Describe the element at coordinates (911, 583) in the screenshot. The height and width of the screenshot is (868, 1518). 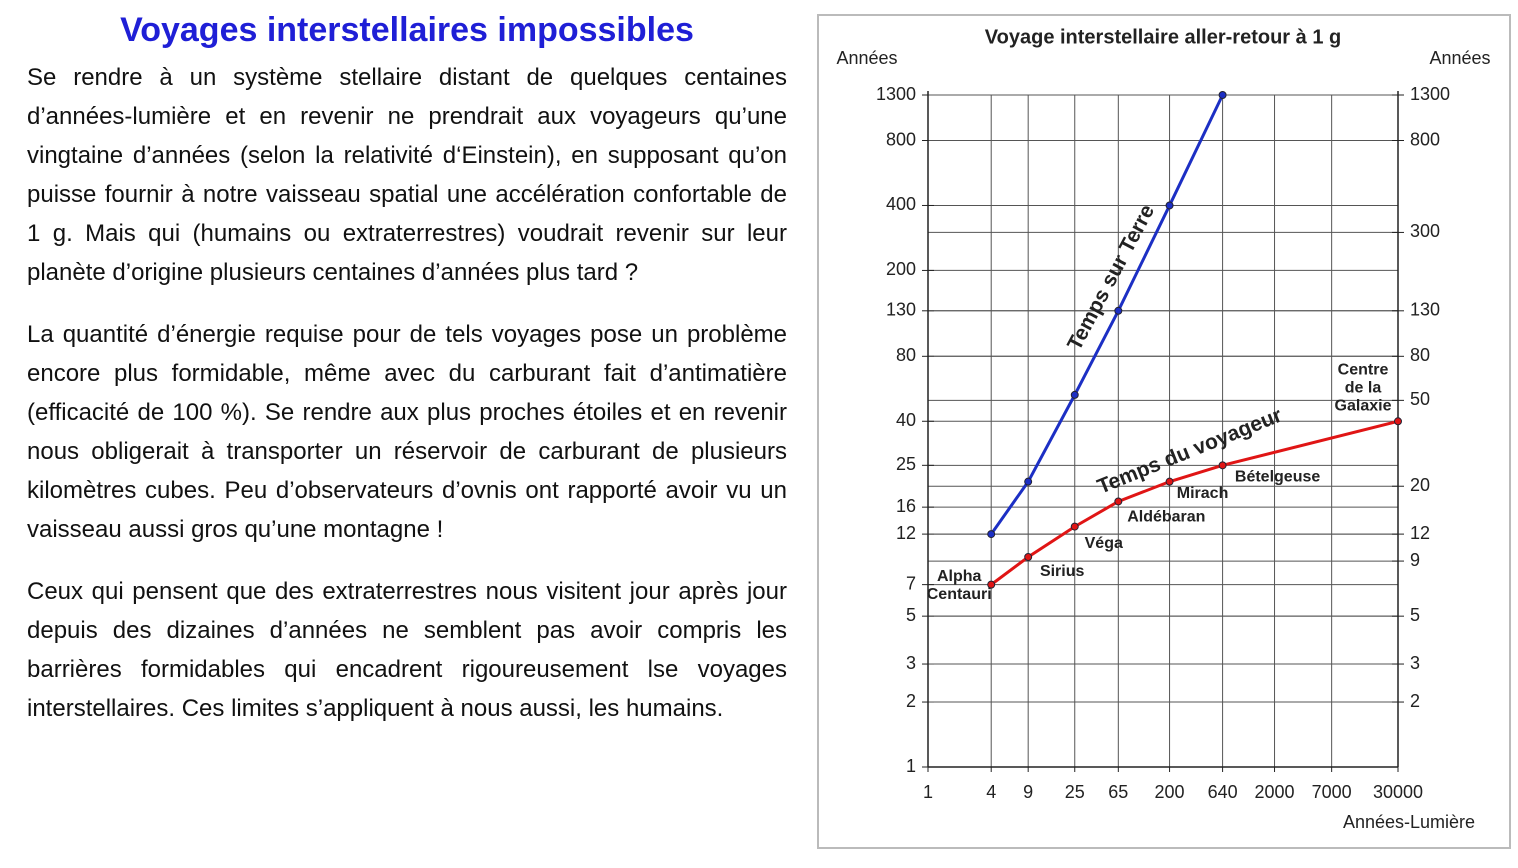
I see `y-tick-label: 7` at that location.